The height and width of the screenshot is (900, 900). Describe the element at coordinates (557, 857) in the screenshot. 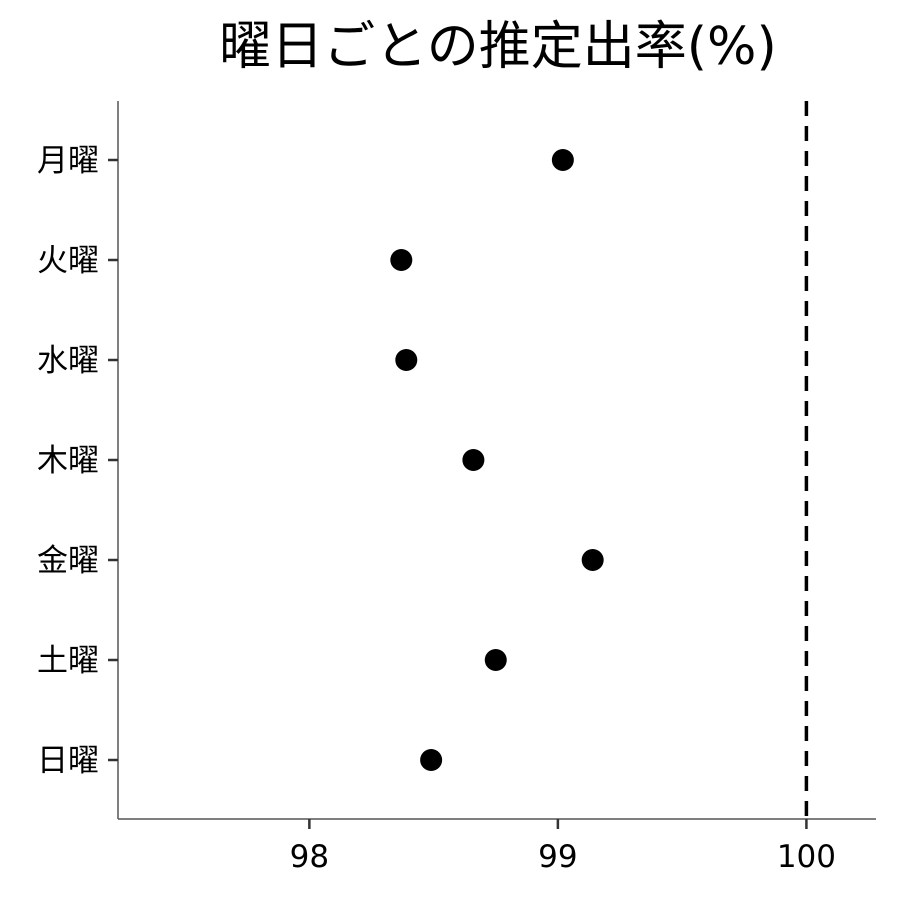

I see `x-tick-label: 99` at that location.